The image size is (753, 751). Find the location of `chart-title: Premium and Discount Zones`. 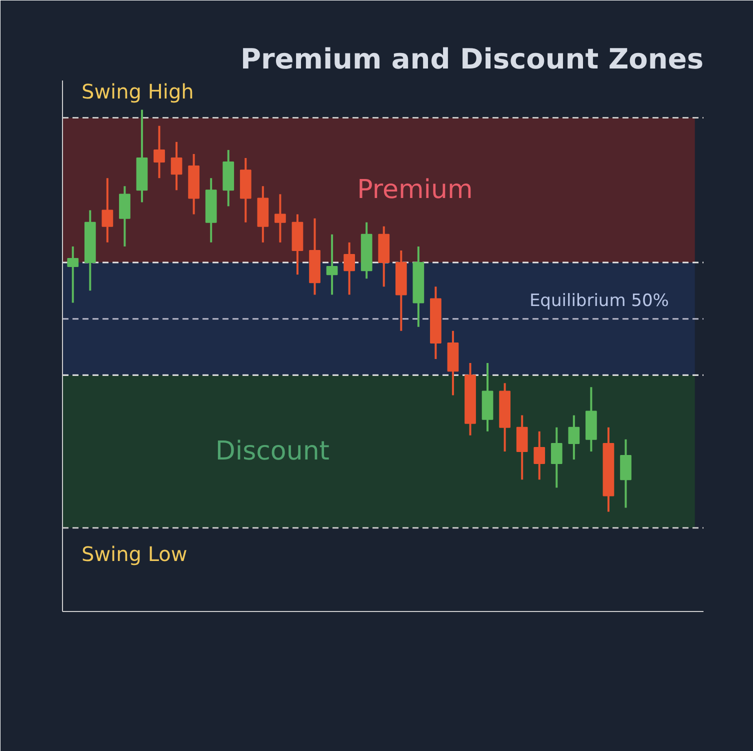

chart-title: Premium and Discount Zones is located at coordinates (472, 59).